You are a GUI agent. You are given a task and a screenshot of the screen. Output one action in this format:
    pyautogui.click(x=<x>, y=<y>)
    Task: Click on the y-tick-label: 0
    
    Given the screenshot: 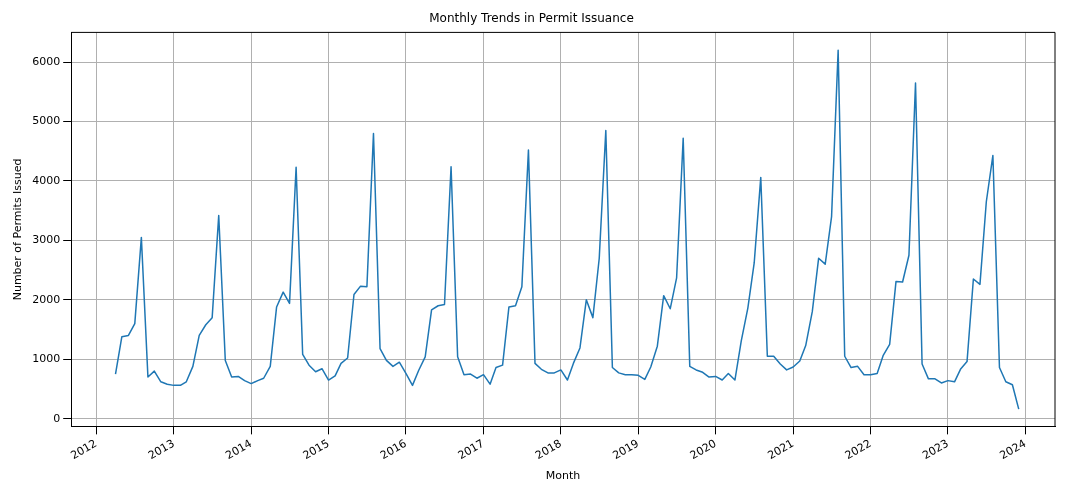 What is the action you would take?
    pyautogui.click(x=57, y=418)
    